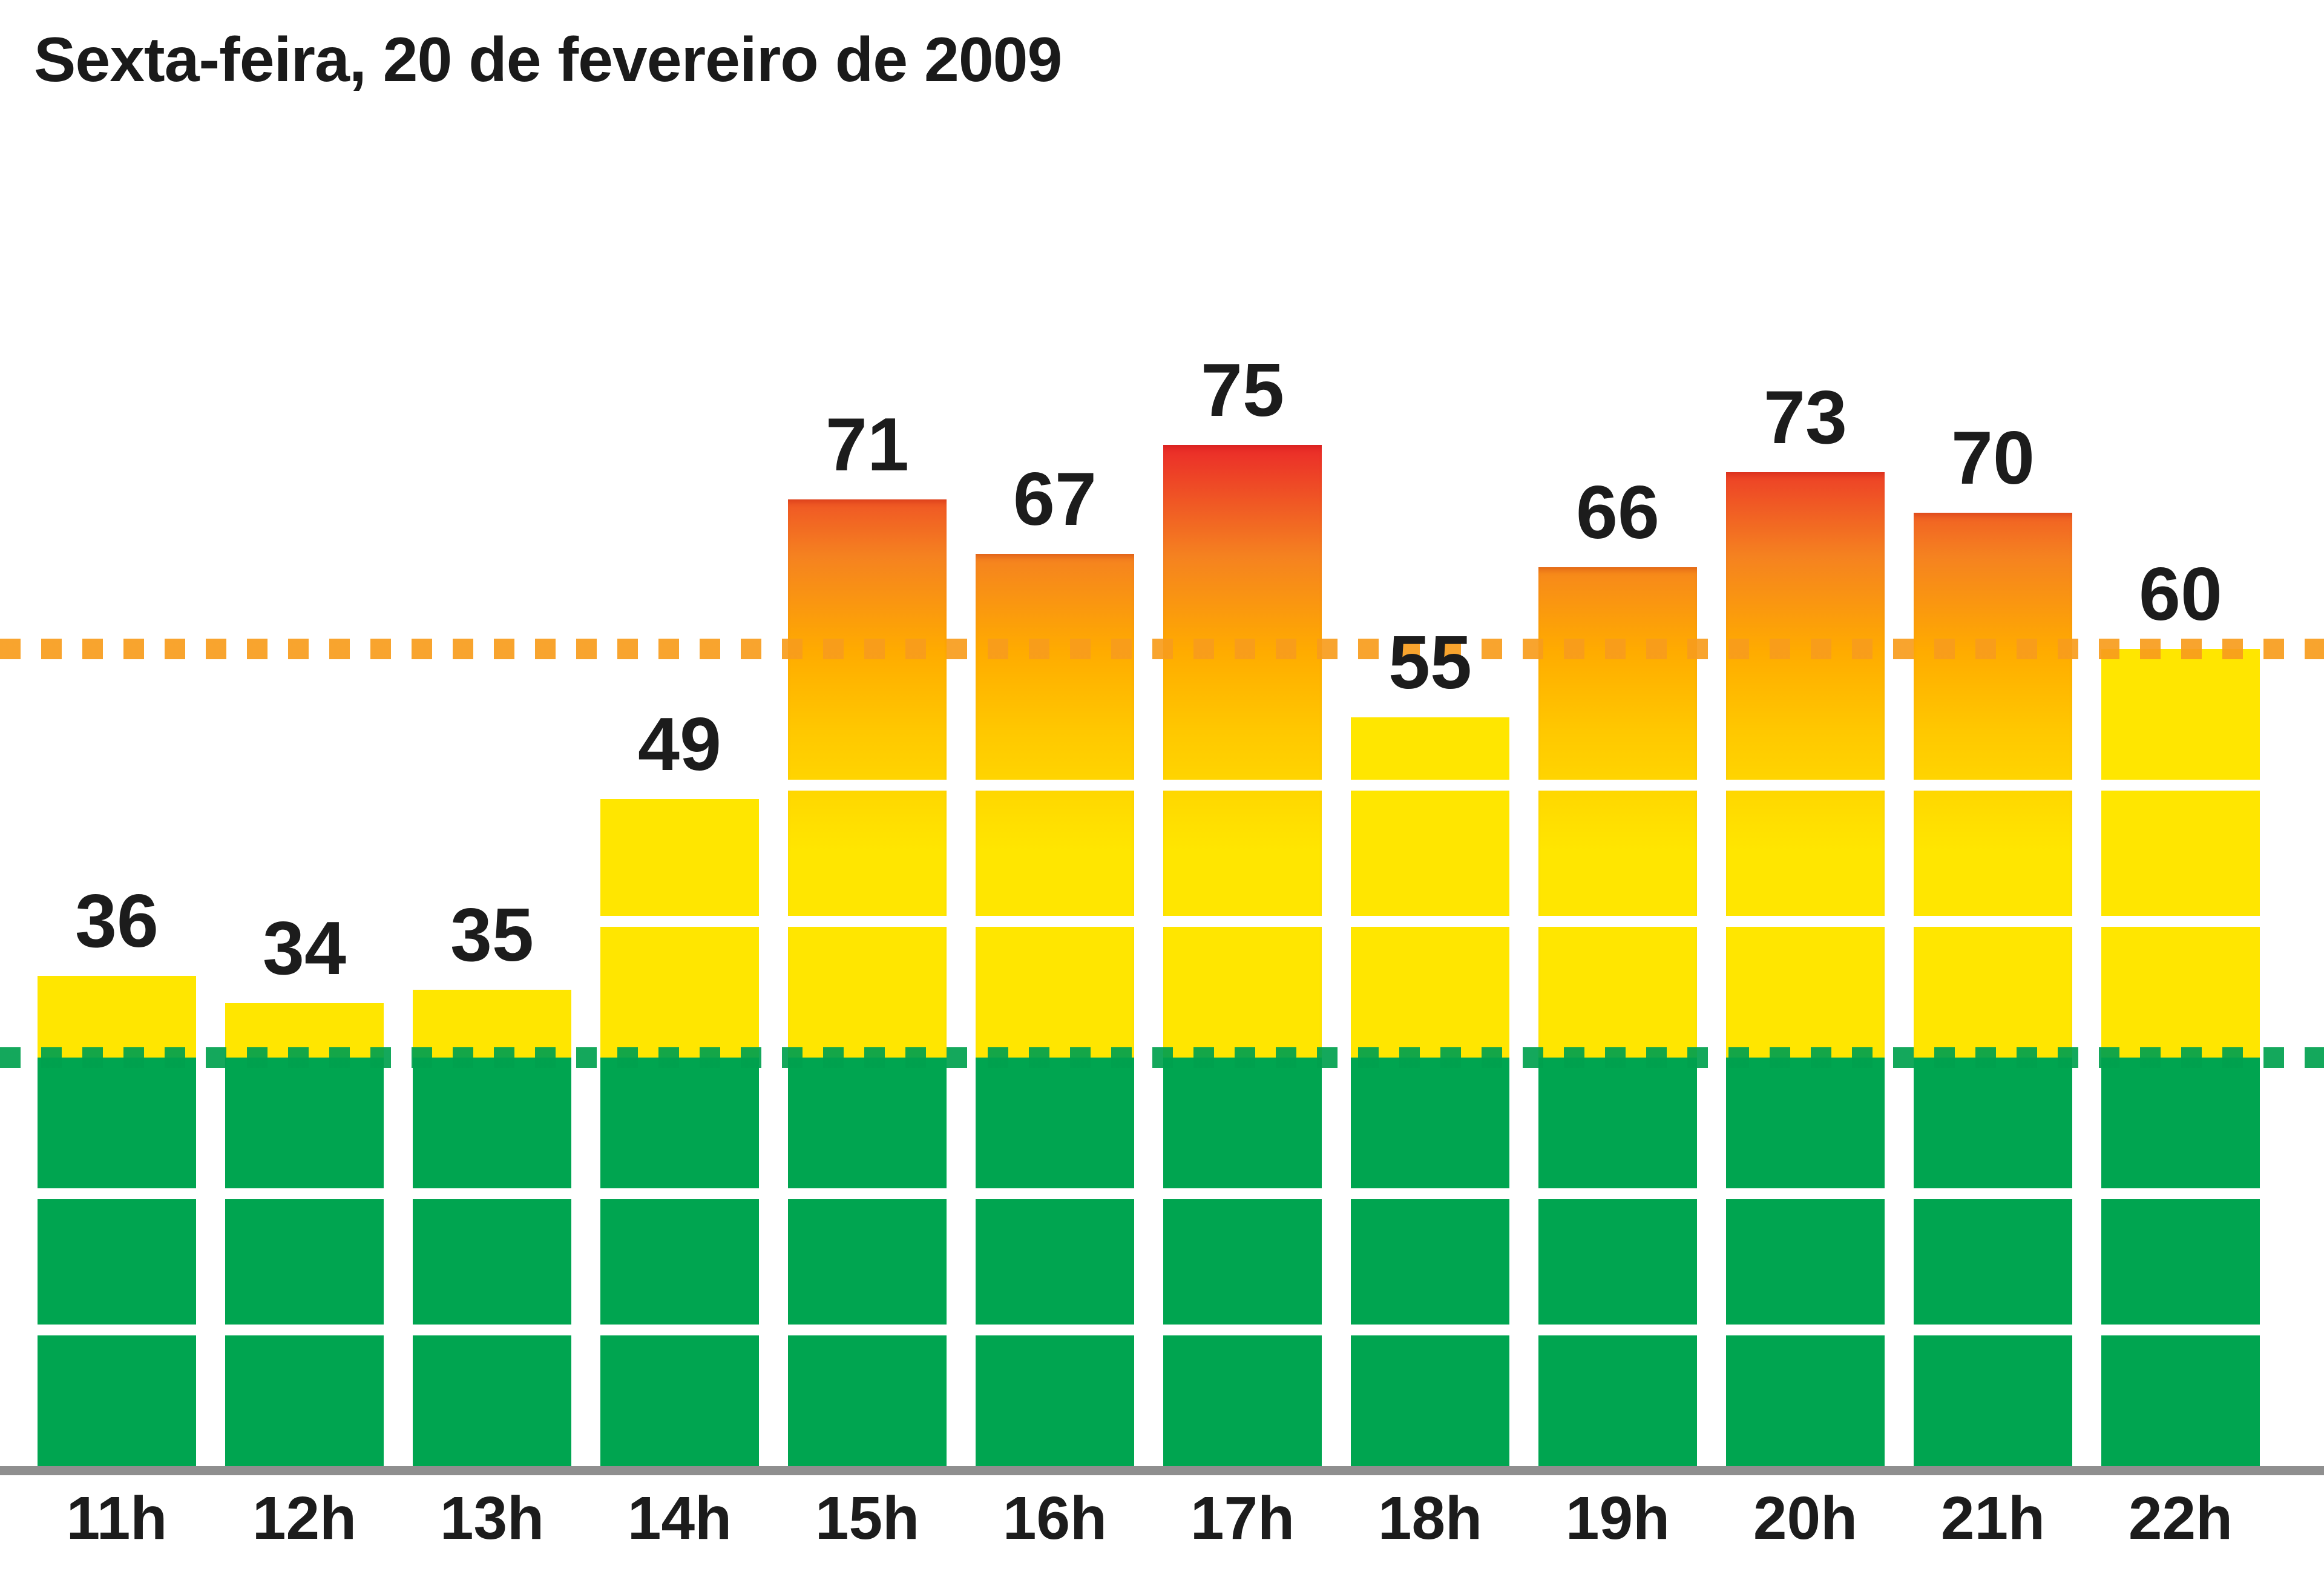  What do you see at coordinates (1162, 1470) in the screenshot?
I see `x-axis-line` at bounding box center [1162, 1470].